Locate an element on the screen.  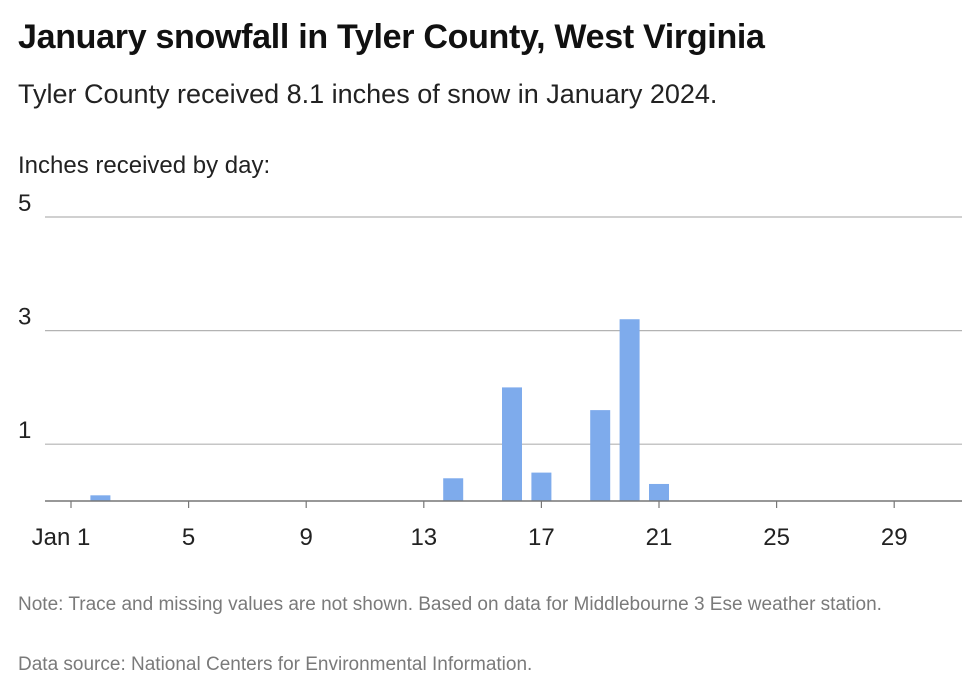
y-tick-labels: 1 3 5 is located at coordinates (24, 317).